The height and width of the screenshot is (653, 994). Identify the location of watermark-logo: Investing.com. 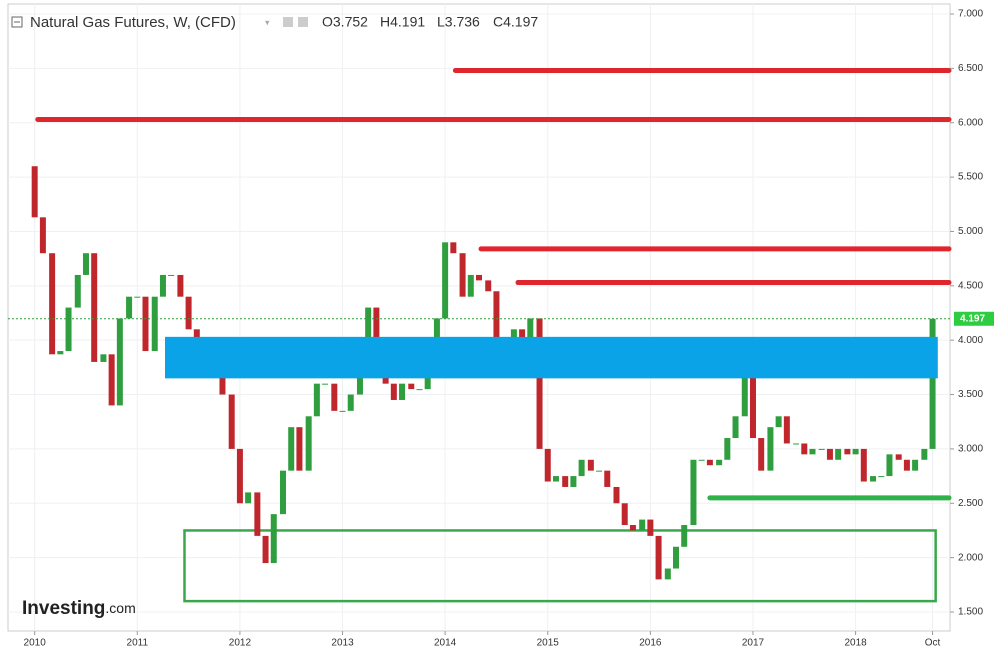
(79, 608).